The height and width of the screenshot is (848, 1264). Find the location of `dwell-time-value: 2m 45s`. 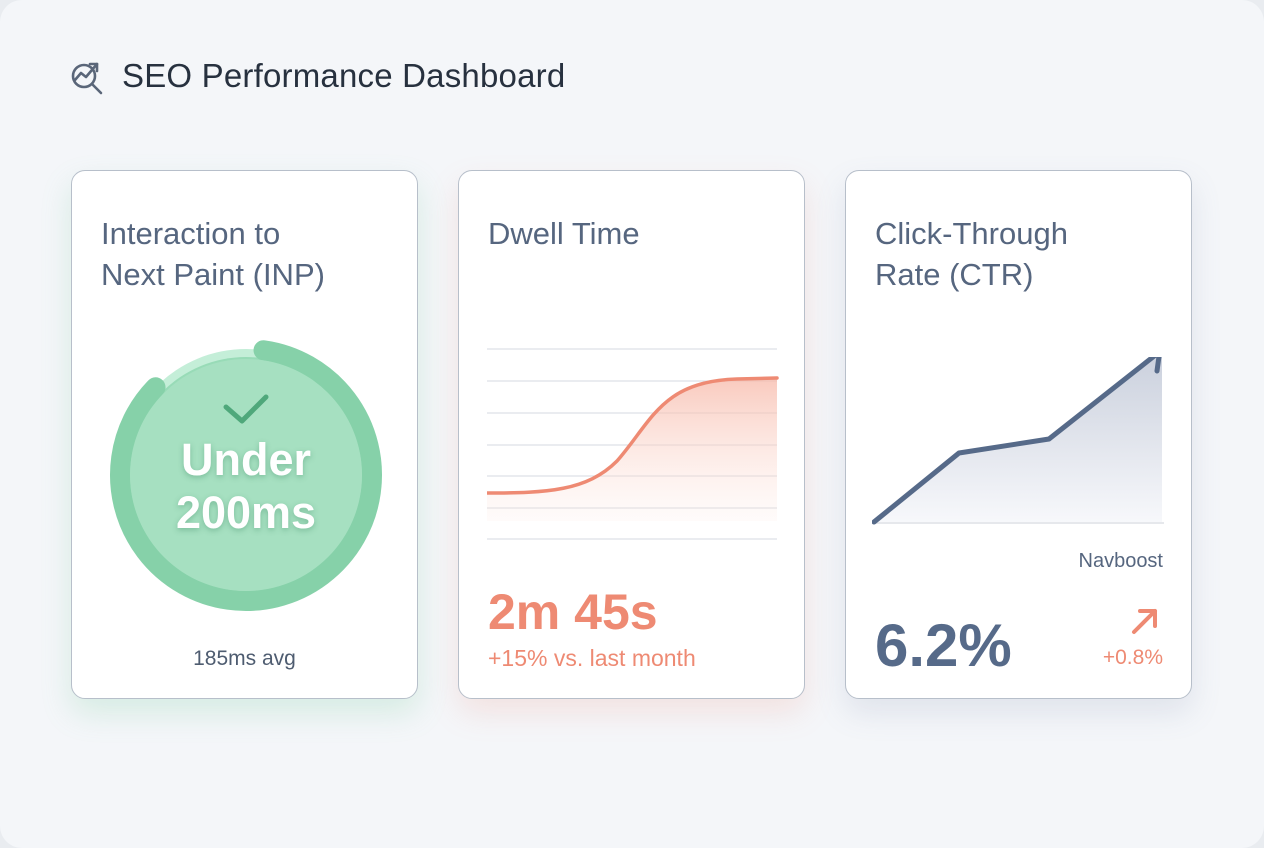

dwell-time-value: 2m 45s is located at coordinates (573, 612).